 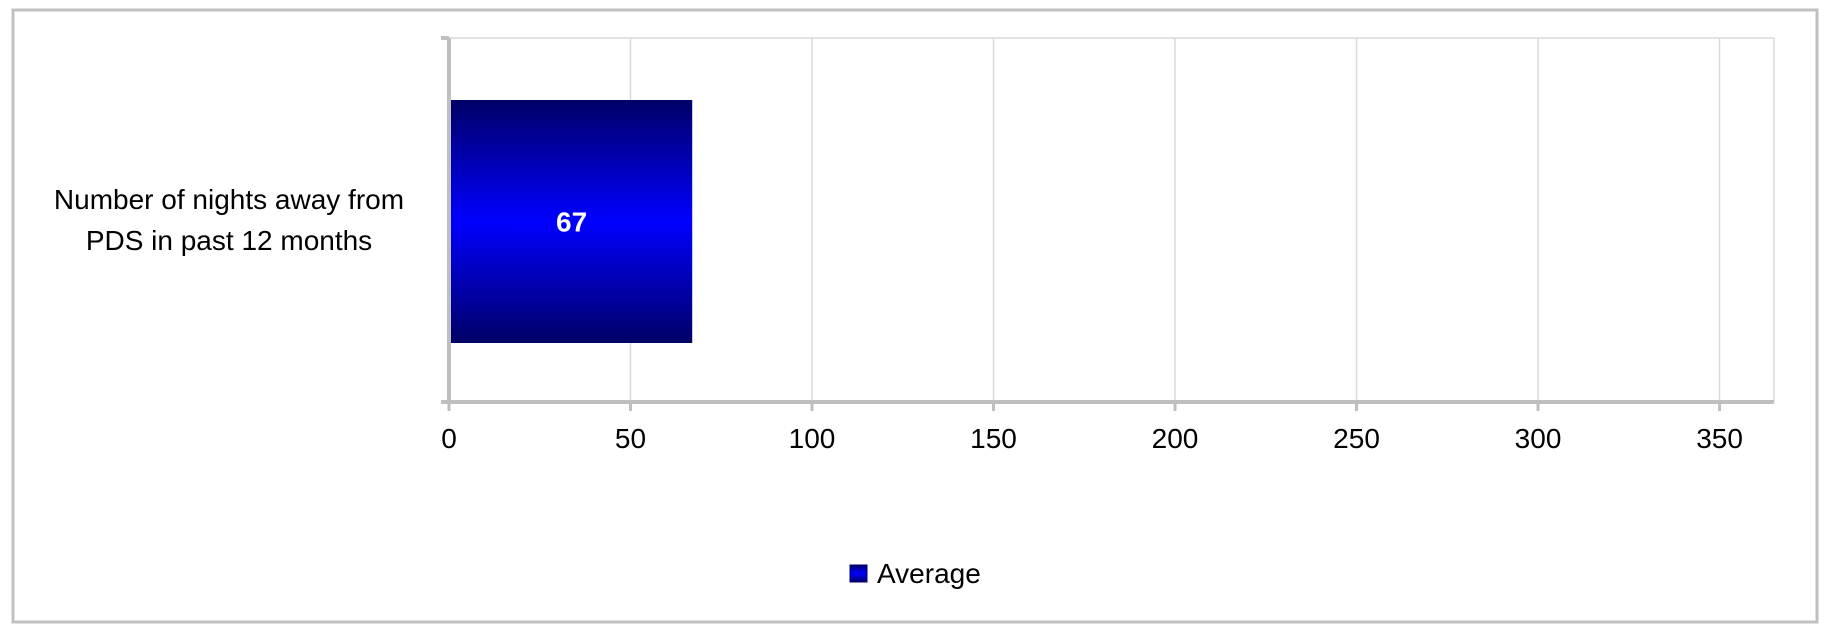 I want to click on legend-swatch-average, so click(x=858, y=573).